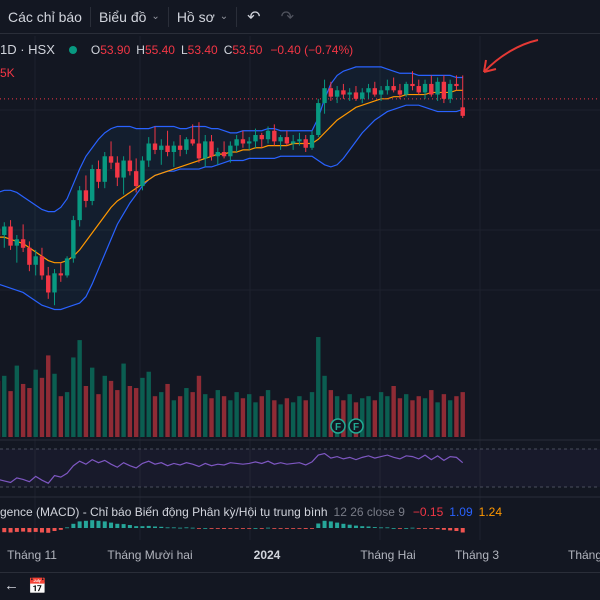  I want to click on profile-label: Hồ sơ, so click(195, 16).